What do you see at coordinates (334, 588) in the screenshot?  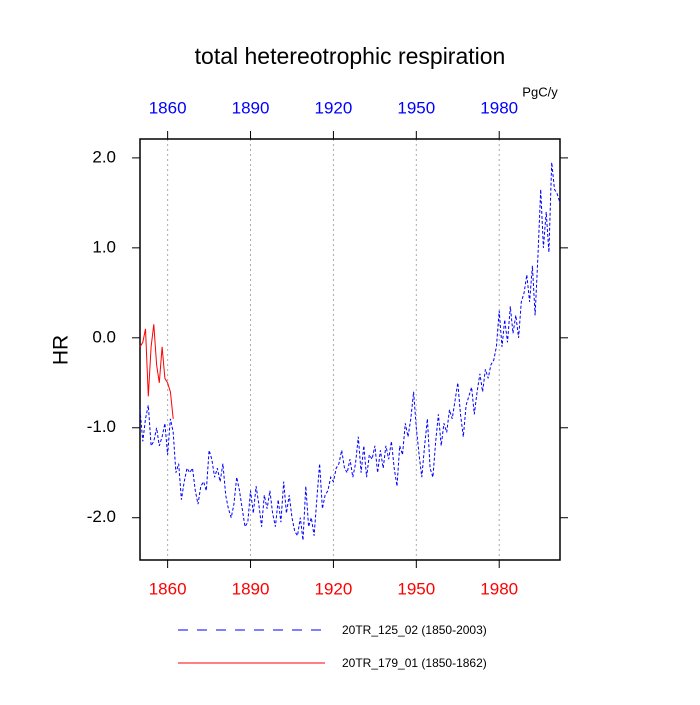 I see `x-tick-label: 1920` at bounding box center [334, 588].